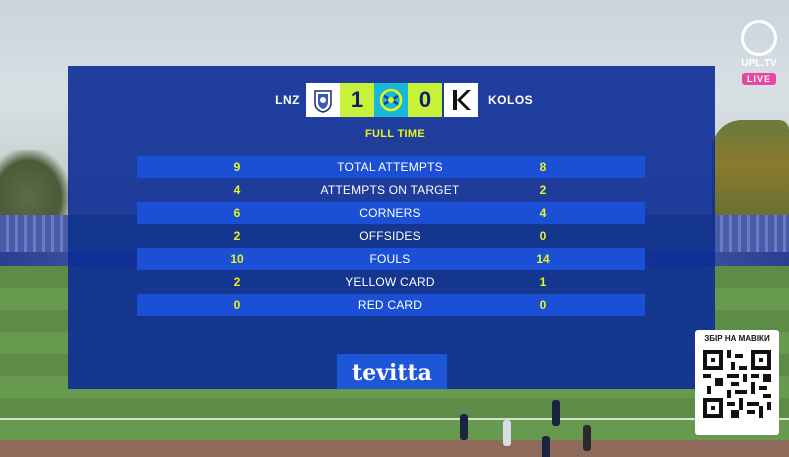 This screenshot has width=789, height=457. Describe the element at coordinates (543, 259) in the screenshot. I see `stat-away-value: 14` at that location.